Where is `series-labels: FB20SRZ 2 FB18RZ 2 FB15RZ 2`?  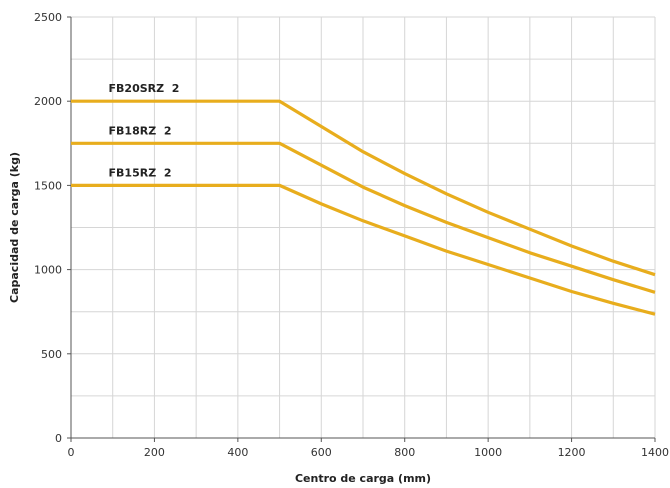
series-labels: FB20SRZ 2 FB18RZ 2 FB15RZ 2 is located at coordinates (144, 130).